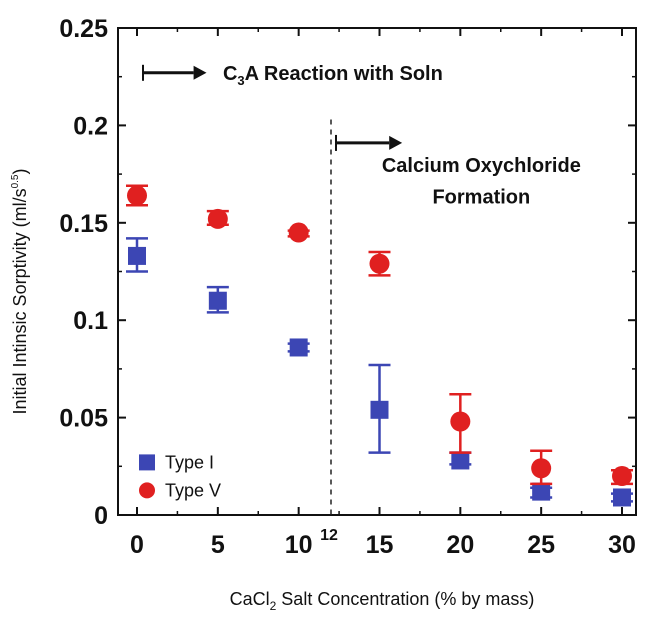 This screenshot has width=651, height=618. Describe the element at coordinates (299, 545) in the screenshot. I see `x-tick-label: 10` at that location.